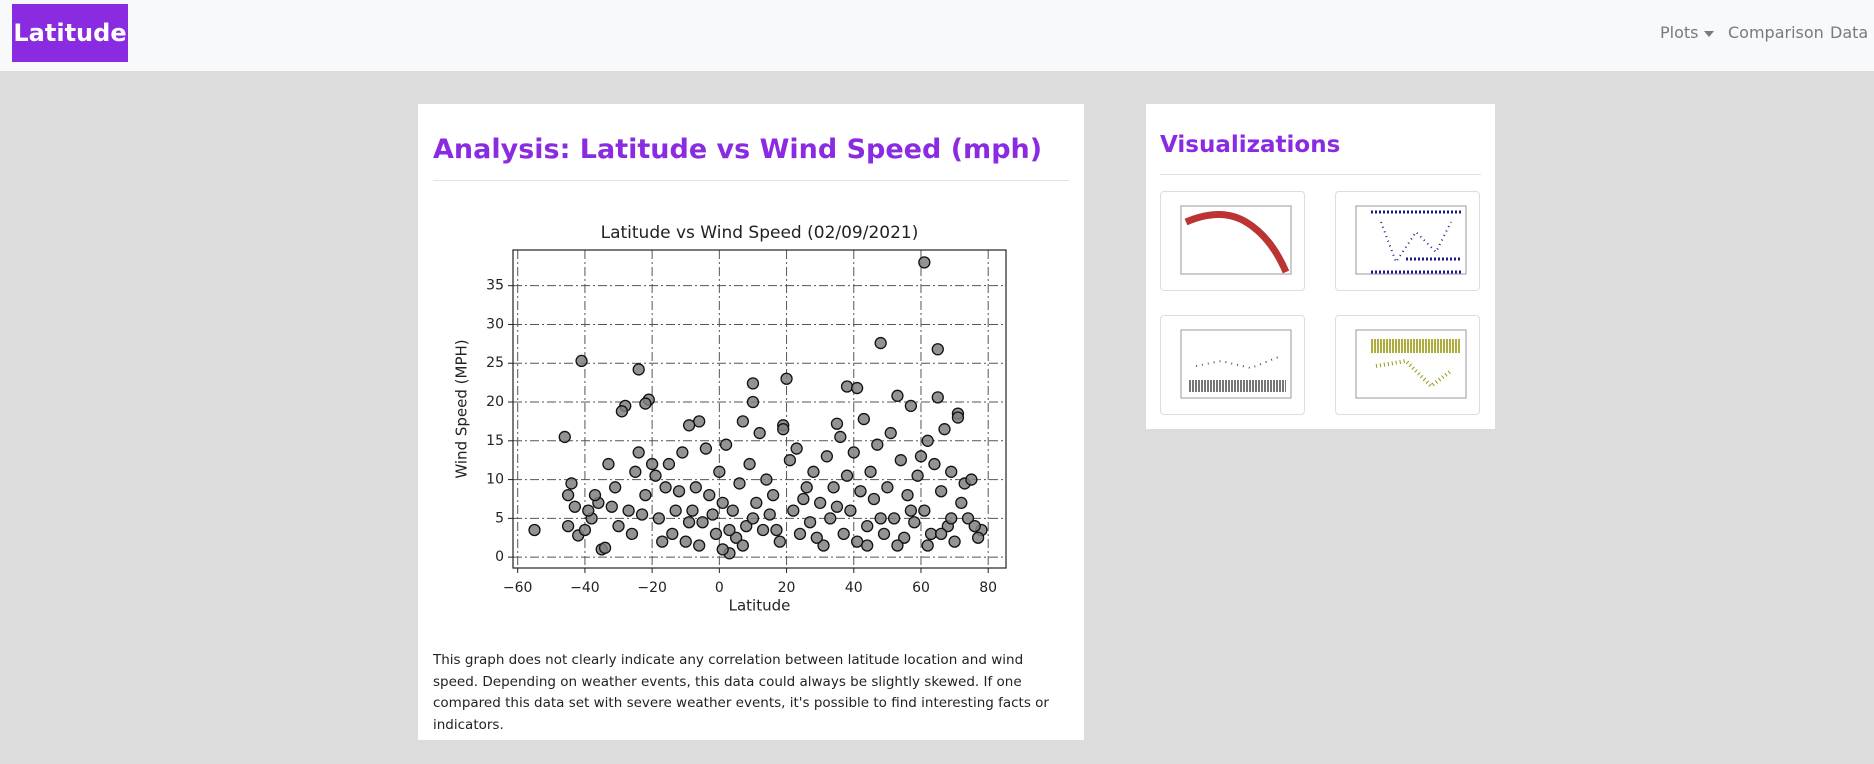  Describe the element at coordinates (760, 606) in the screenshot. I see `x-axis-label: Latitude` at that location.